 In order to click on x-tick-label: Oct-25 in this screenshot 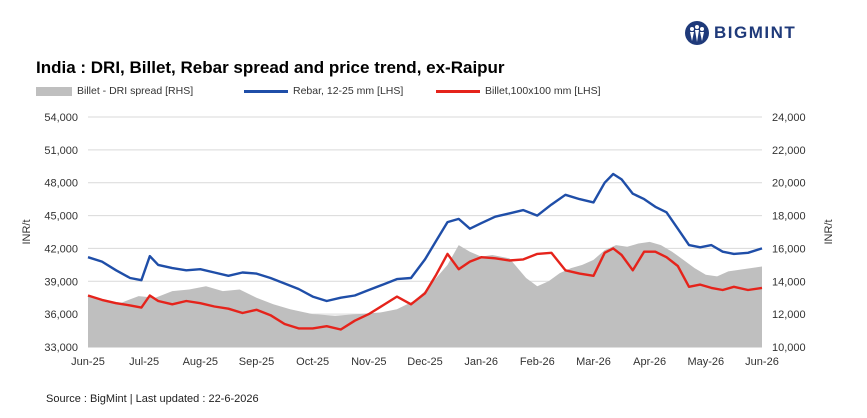, I will do `click(312, 362)`.